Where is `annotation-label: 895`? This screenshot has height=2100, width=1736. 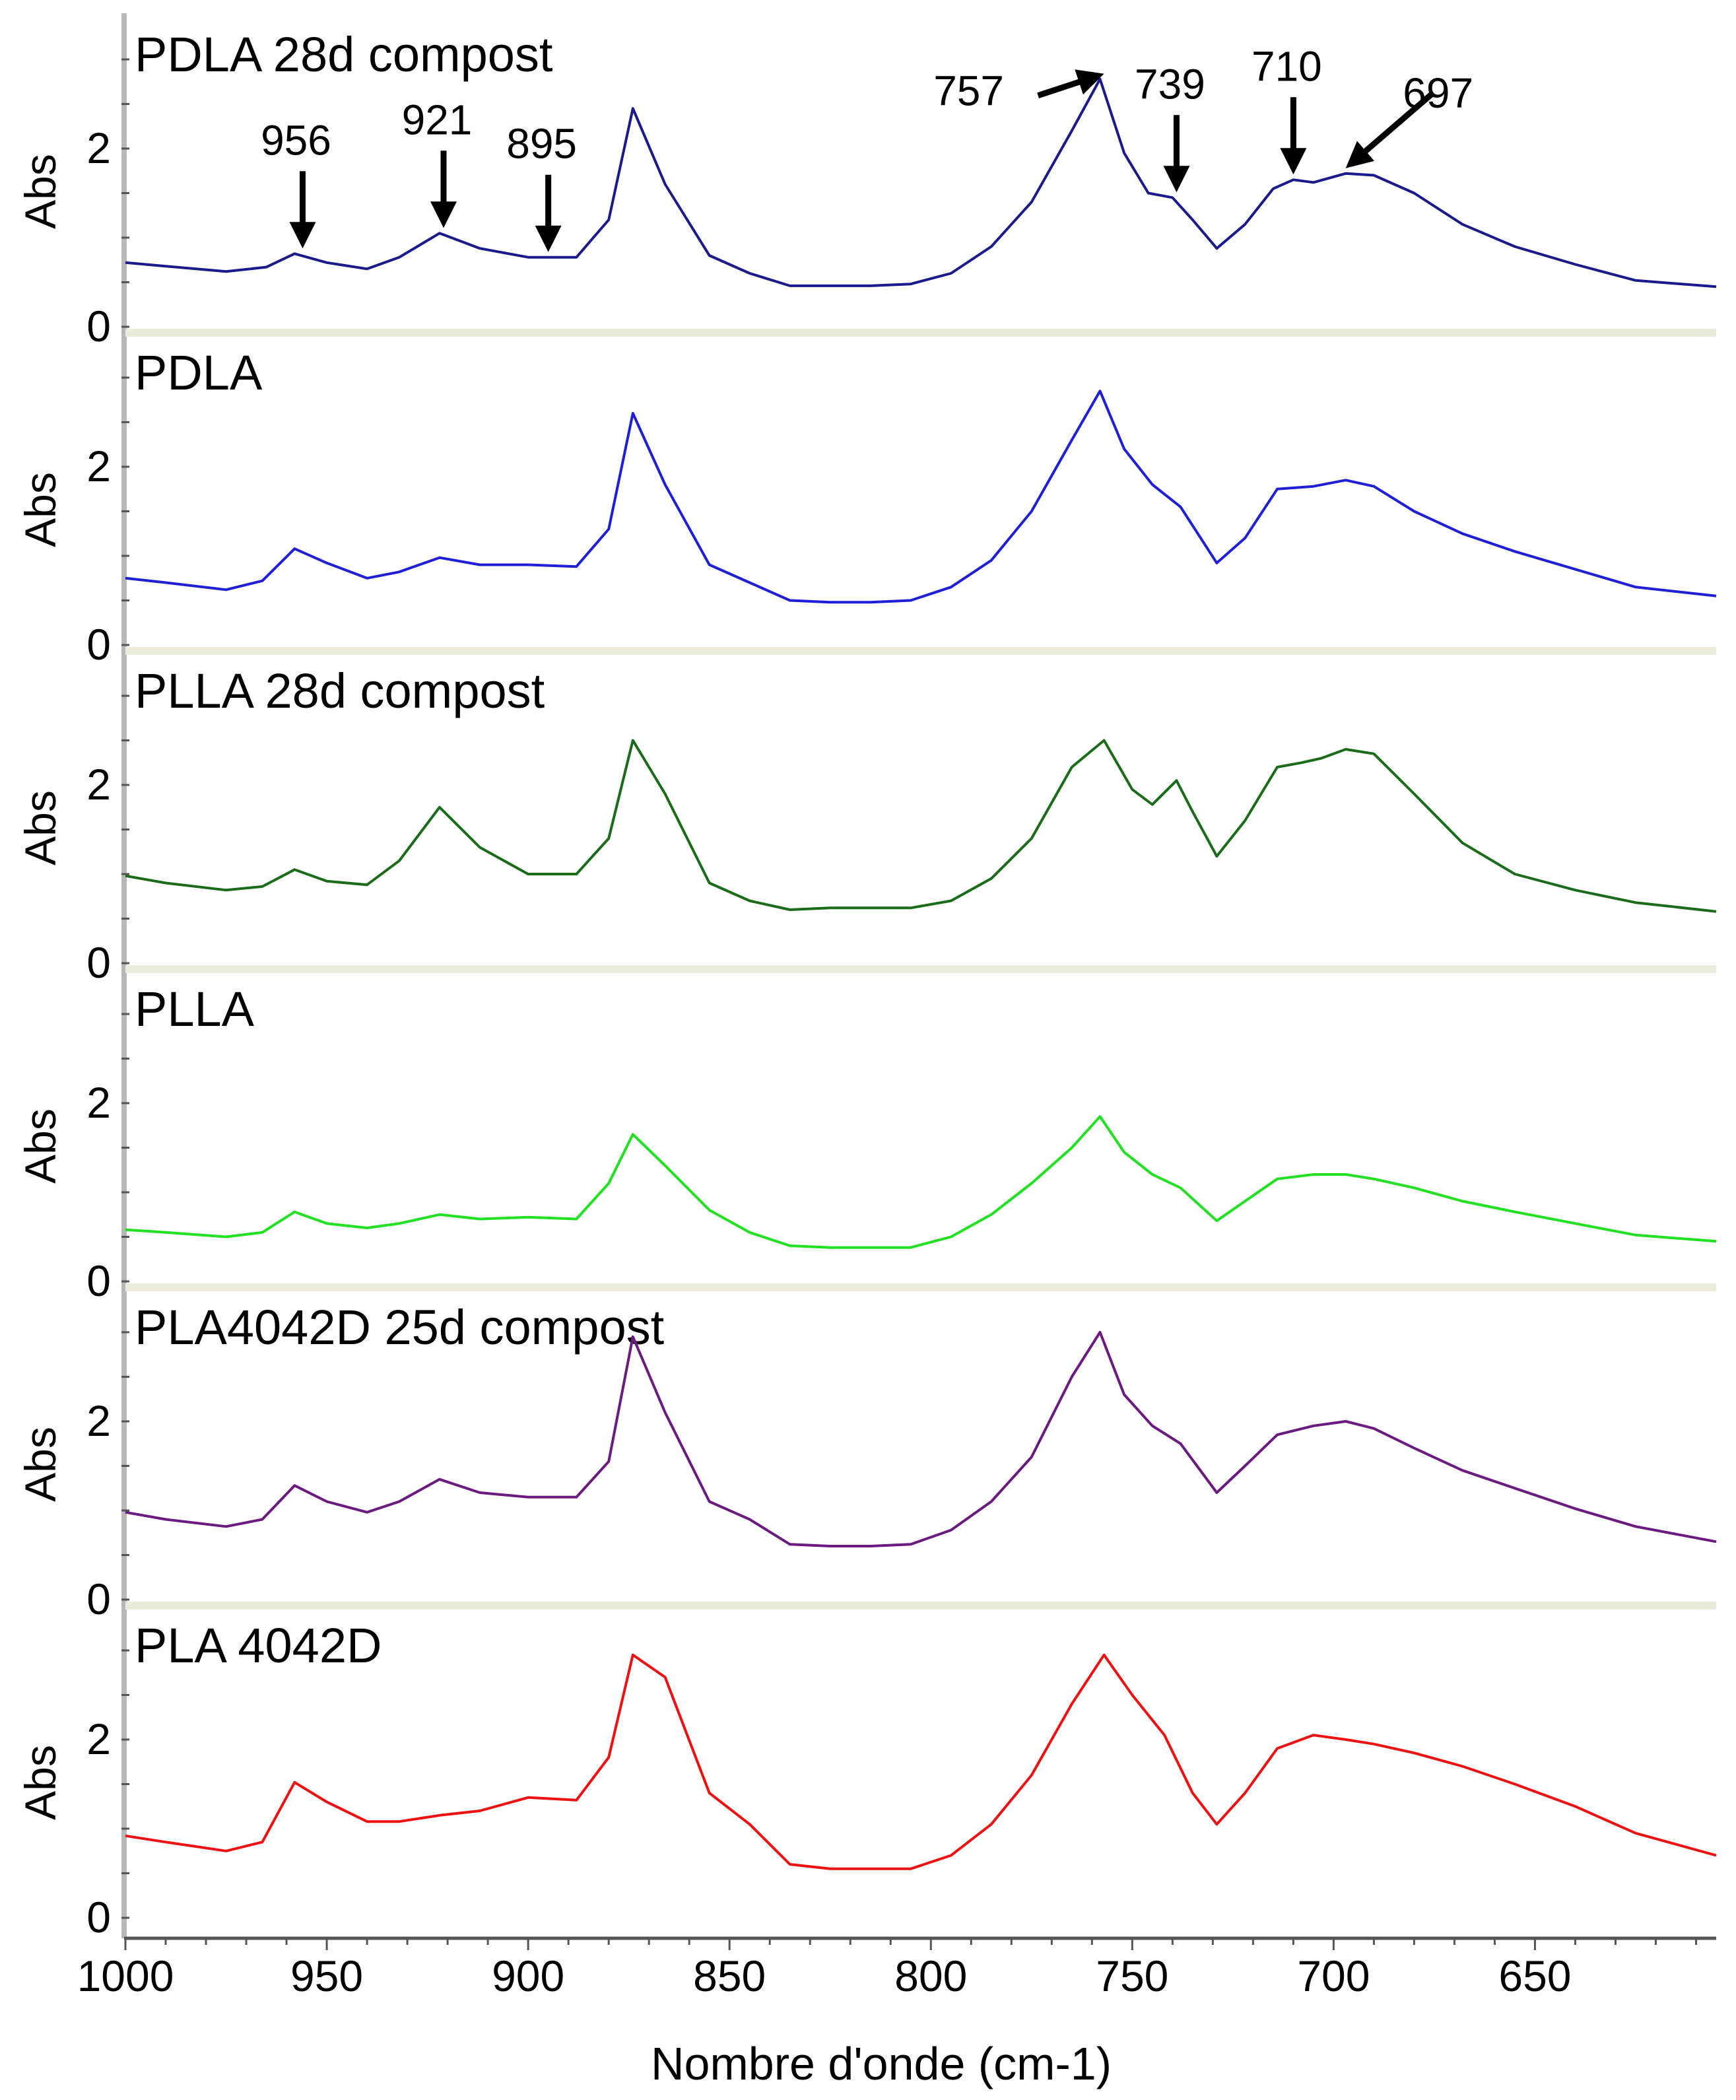 annotation-label: 895 is located at coordinates (541, 144).